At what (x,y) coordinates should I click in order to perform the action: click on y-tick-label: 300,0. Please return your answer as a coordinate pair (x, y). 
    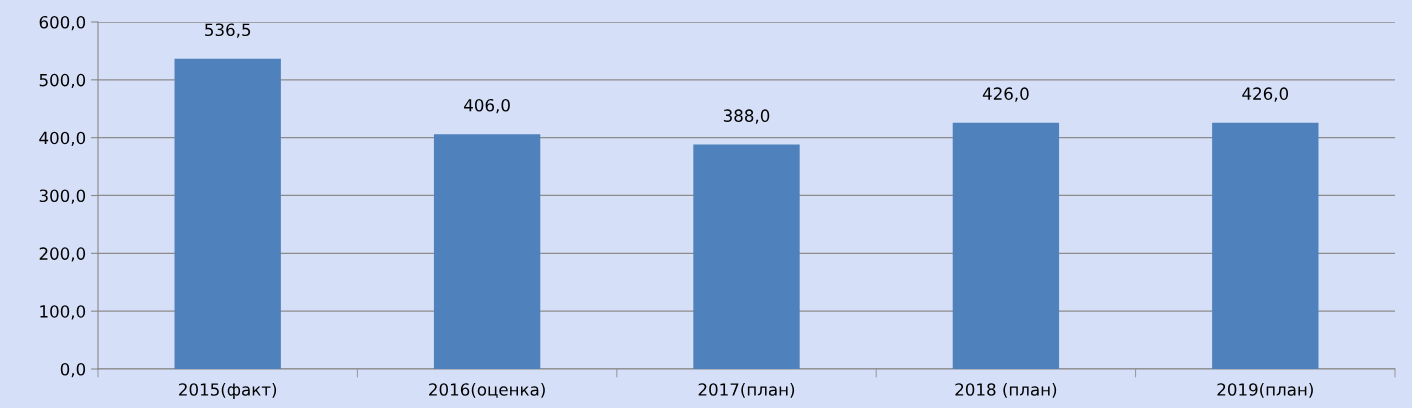
    Looking at the image, I should click on (62, 196).